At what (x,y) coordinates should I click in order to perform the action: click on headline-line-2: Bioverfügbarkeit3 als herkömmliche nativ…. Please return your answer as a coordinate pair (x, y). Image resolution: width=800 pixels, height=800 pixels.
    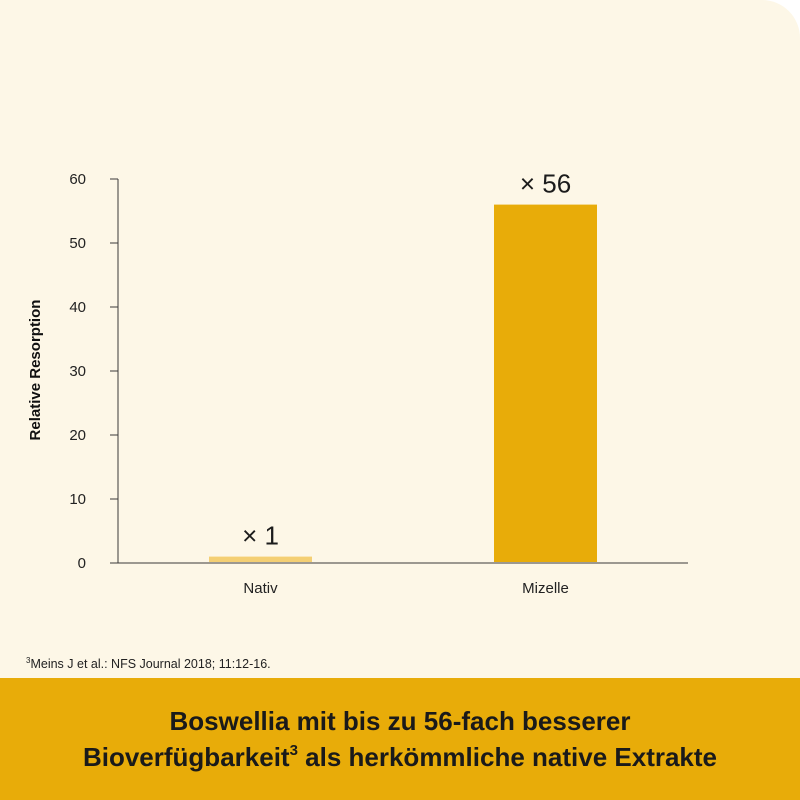
    Looking at the image, I should click on (400, 757).